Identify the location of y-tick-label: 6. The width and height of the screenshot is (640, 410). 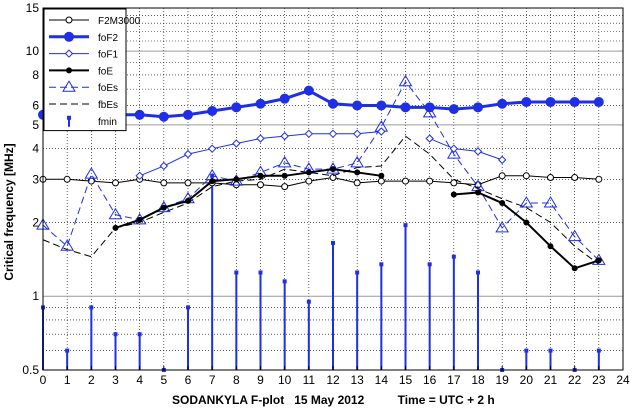
(35, 106).